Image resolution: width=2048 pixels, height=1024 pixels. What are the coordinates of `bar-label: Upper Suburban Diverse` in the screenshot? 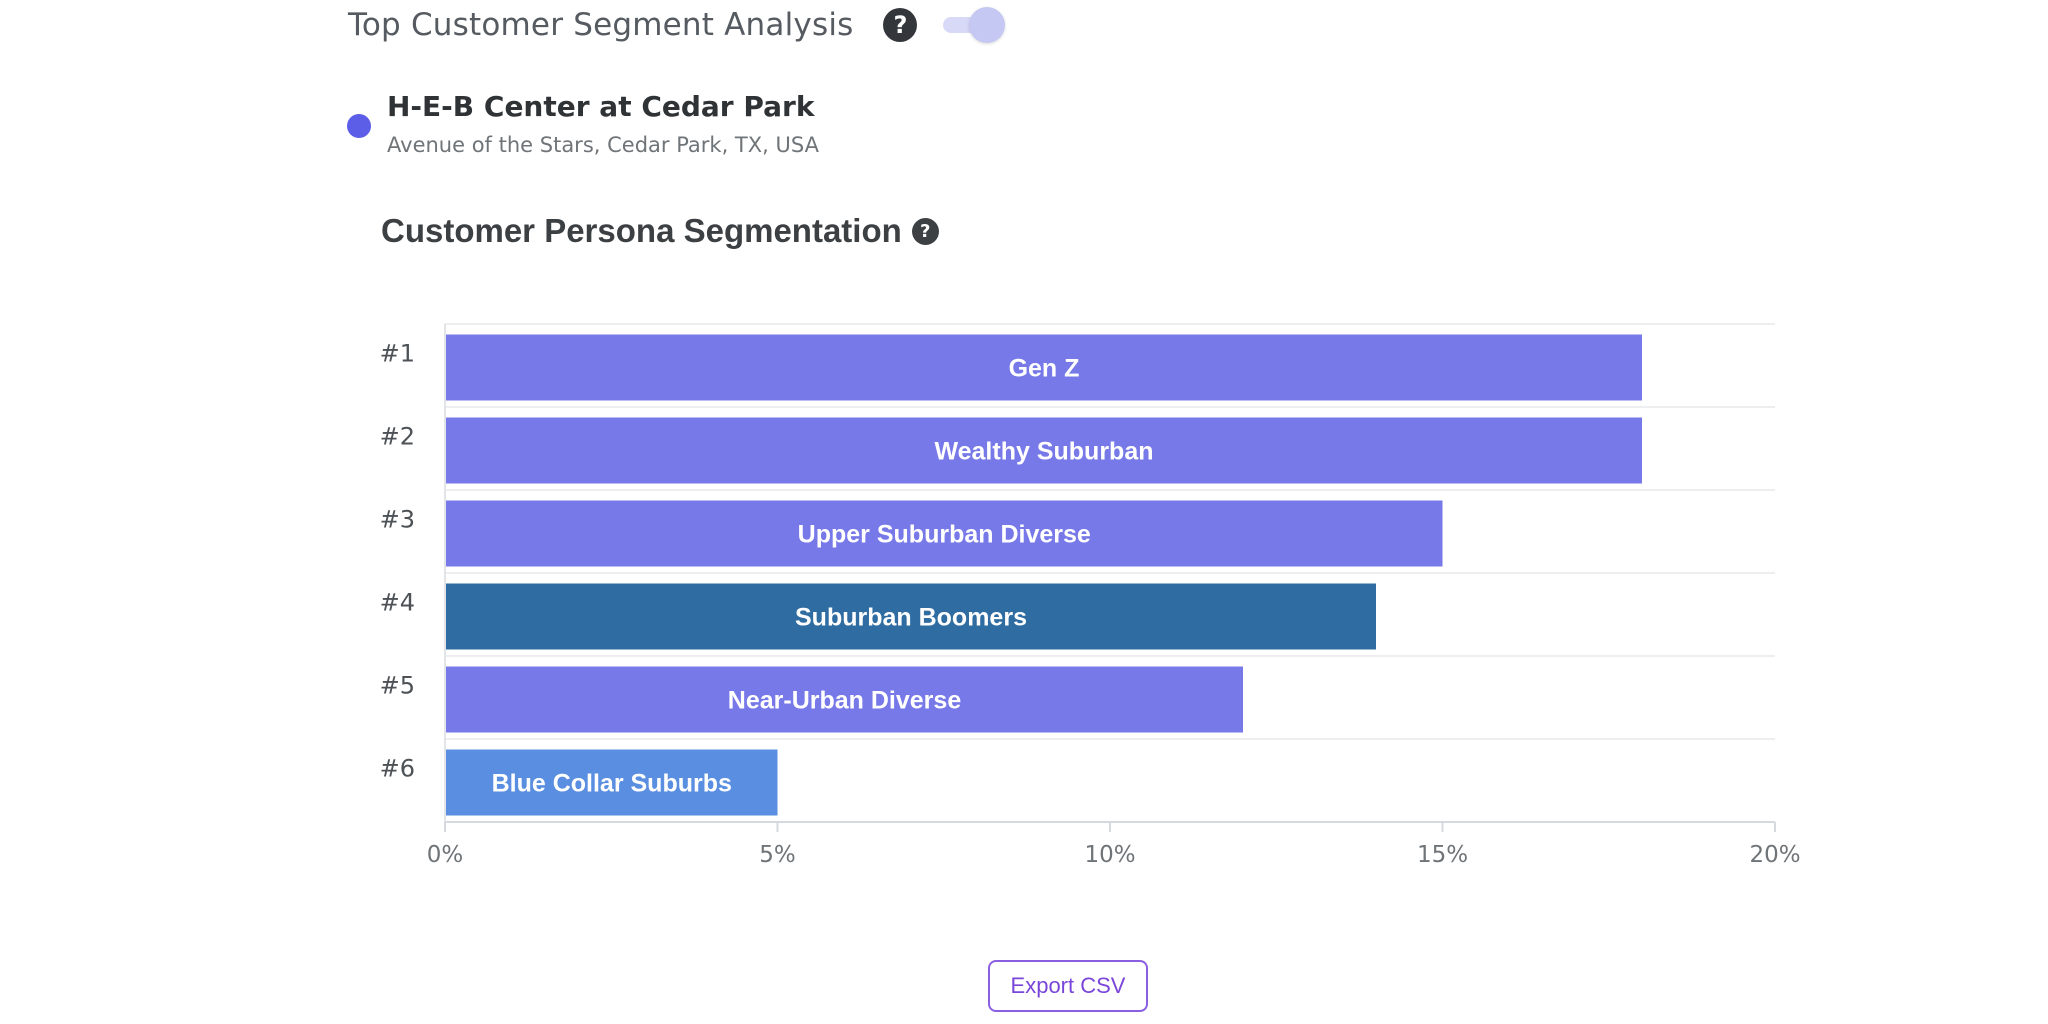 It's located at (944, 535).